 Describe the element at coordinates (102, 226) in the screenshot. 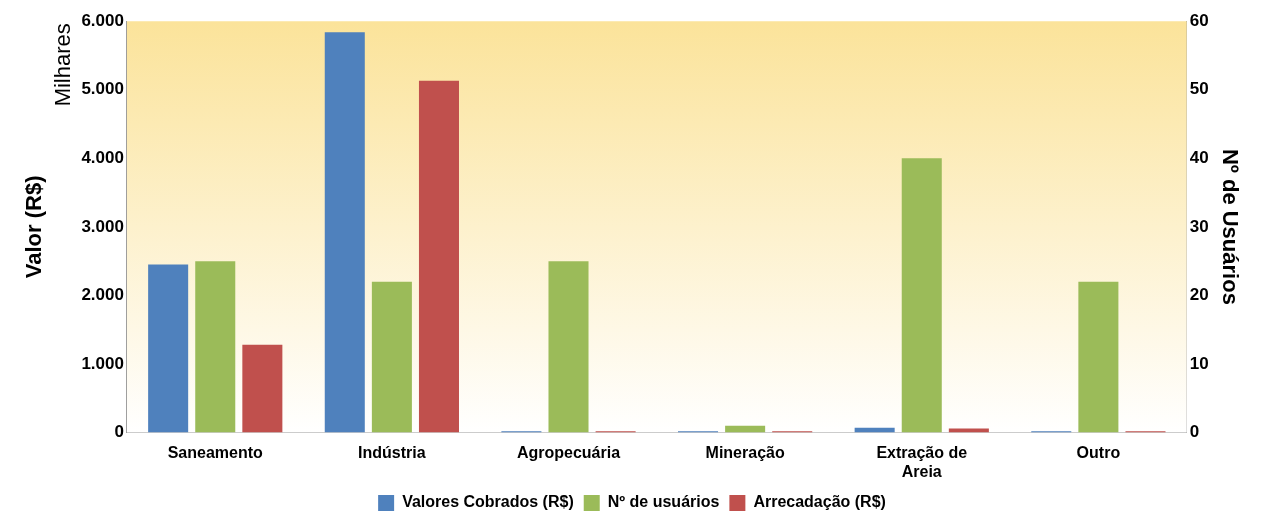

I see `y-tick-label: 3.000` at that location.